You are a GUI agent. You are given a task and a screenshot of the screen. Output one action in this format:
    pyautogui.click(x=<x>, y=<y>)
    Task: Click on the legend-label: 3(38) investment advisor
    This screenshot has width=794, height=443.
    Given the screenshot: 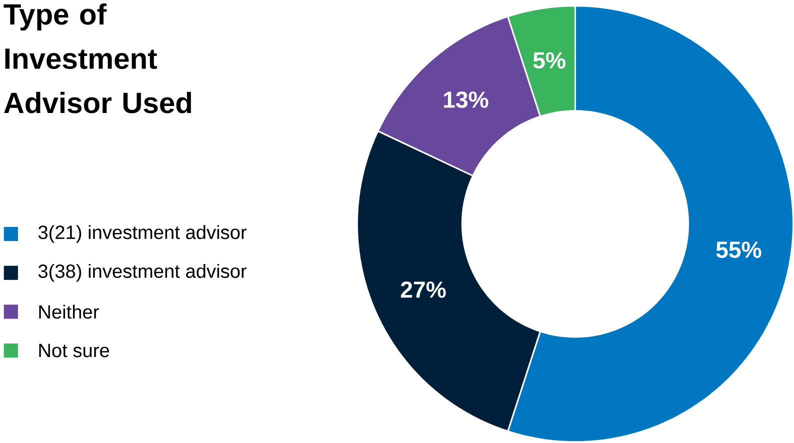 What is the action you would take?
    pyautogui.click(x=142, y=273)
    